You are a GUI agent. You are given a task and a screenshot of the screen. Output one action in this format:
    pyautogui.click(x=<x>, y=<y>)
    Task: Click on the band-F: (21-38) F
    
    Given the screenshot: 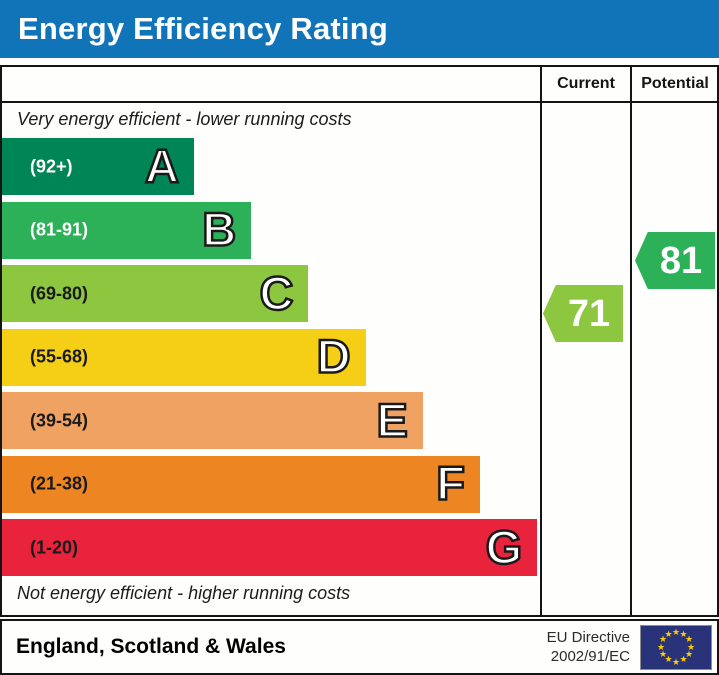 What is the action you would take?
    pyautogui.click(x=241, y=484)
    